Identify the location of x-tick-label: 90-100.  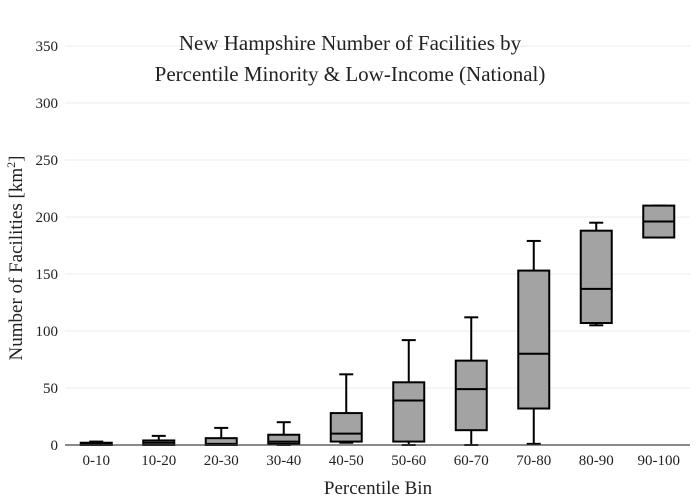
(659, 461).